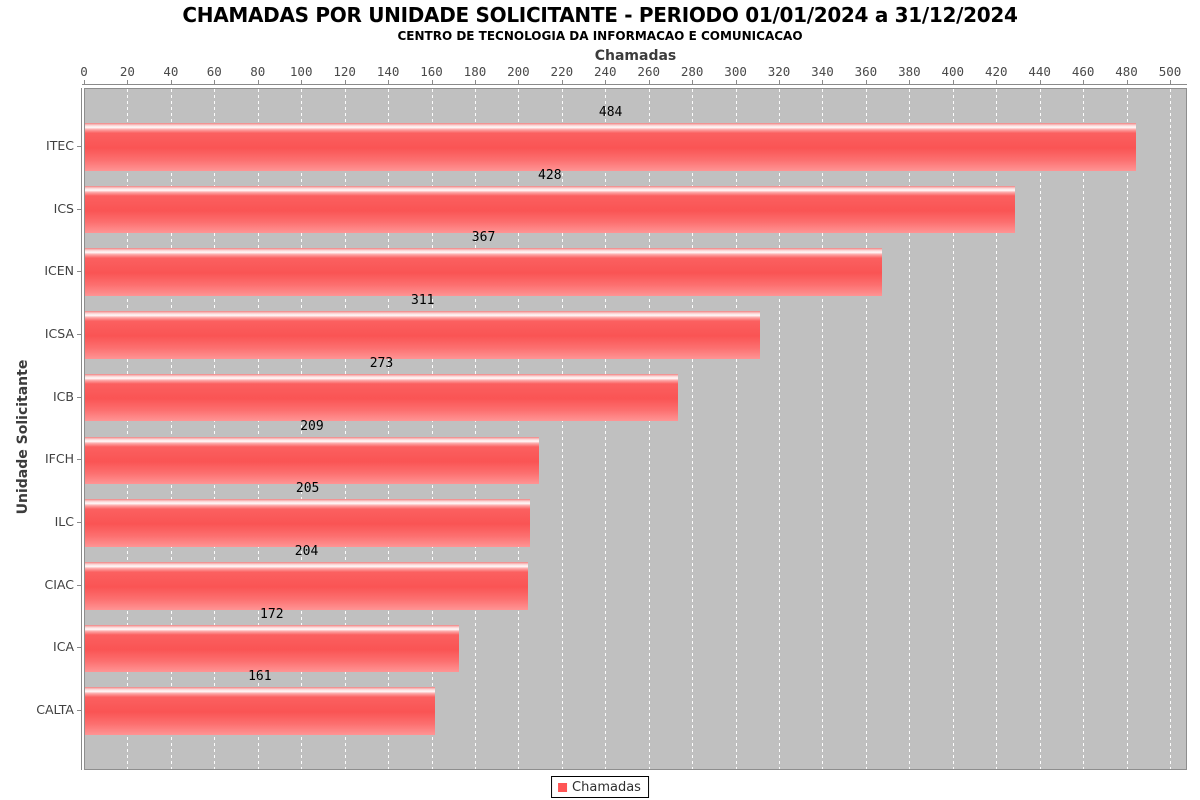 The image size is (1200, 800). Describe the element at coordinates (301, 71) in the screenshot. I see `x-tick-label: 100` at that location.